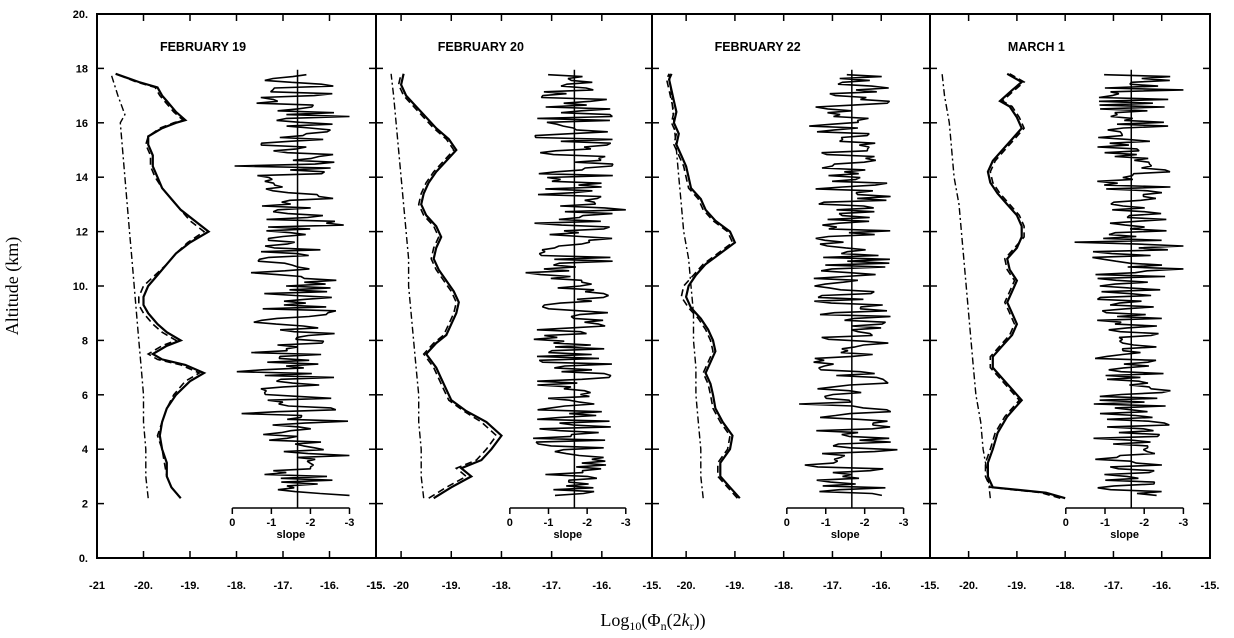 The height and width of the screenshot is (638, 1234). I want to click on y-tick-label: 0., so click(83, 559).